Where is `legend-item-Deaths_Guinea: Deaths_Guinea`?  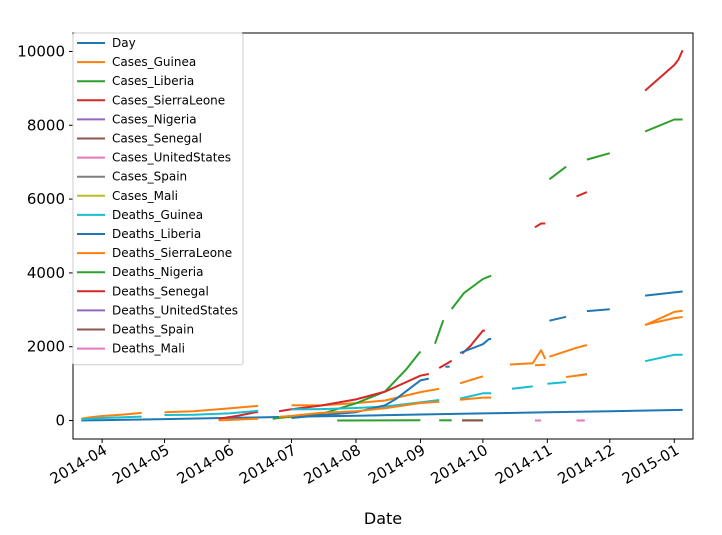 legend-item-Deaths_Guinea: Deaths_Guinea is located at coordinates (140, 215).